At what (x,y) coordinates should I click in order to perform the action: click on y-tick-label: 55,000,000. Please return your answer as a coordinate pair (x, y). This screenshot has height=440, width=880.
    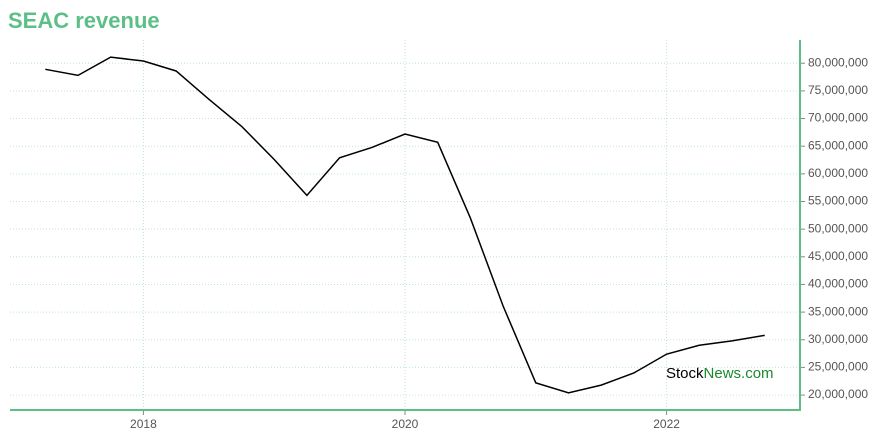
    Looking at the image, I should click on (838, 201).